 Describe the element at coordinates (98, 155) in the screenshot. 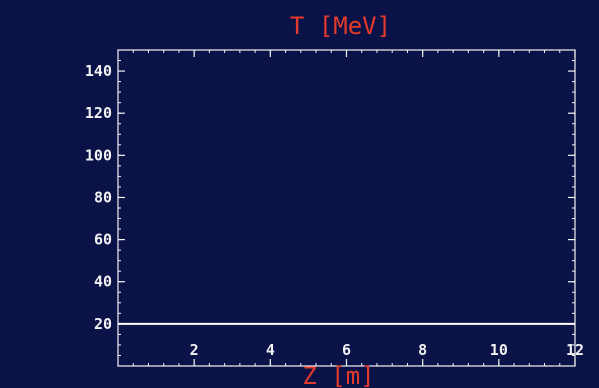

I see `y-tick-label: 100` at that location.